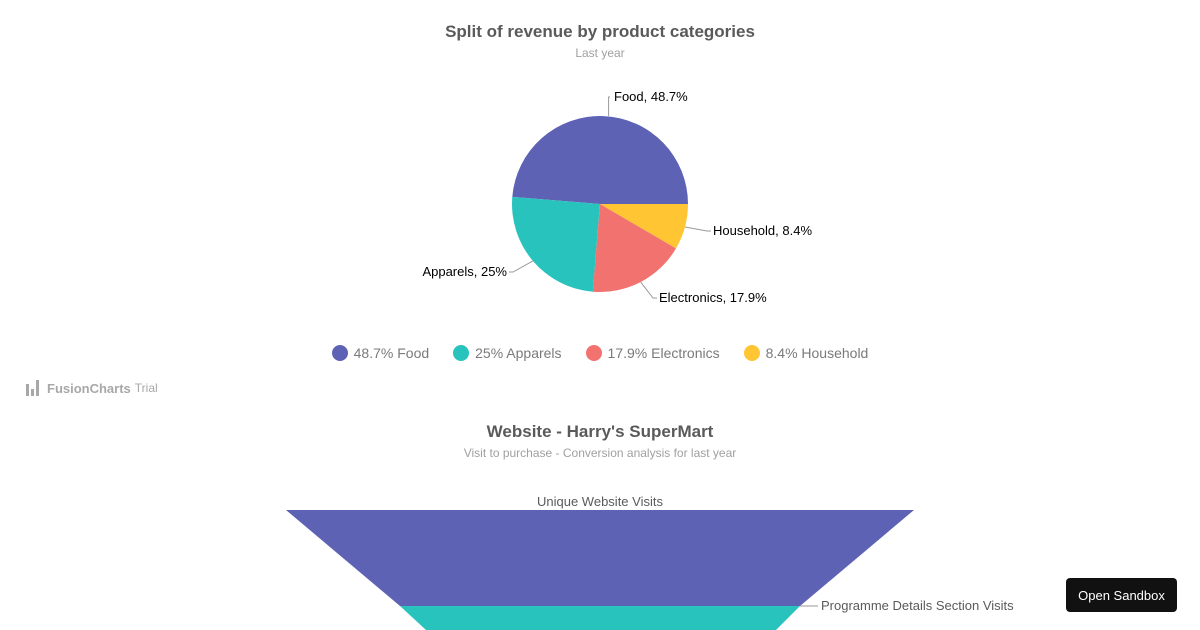 This screenshot has height=630, width=1200. I want to click on pie-chart-subtitle: Last year, so click(600, 53).